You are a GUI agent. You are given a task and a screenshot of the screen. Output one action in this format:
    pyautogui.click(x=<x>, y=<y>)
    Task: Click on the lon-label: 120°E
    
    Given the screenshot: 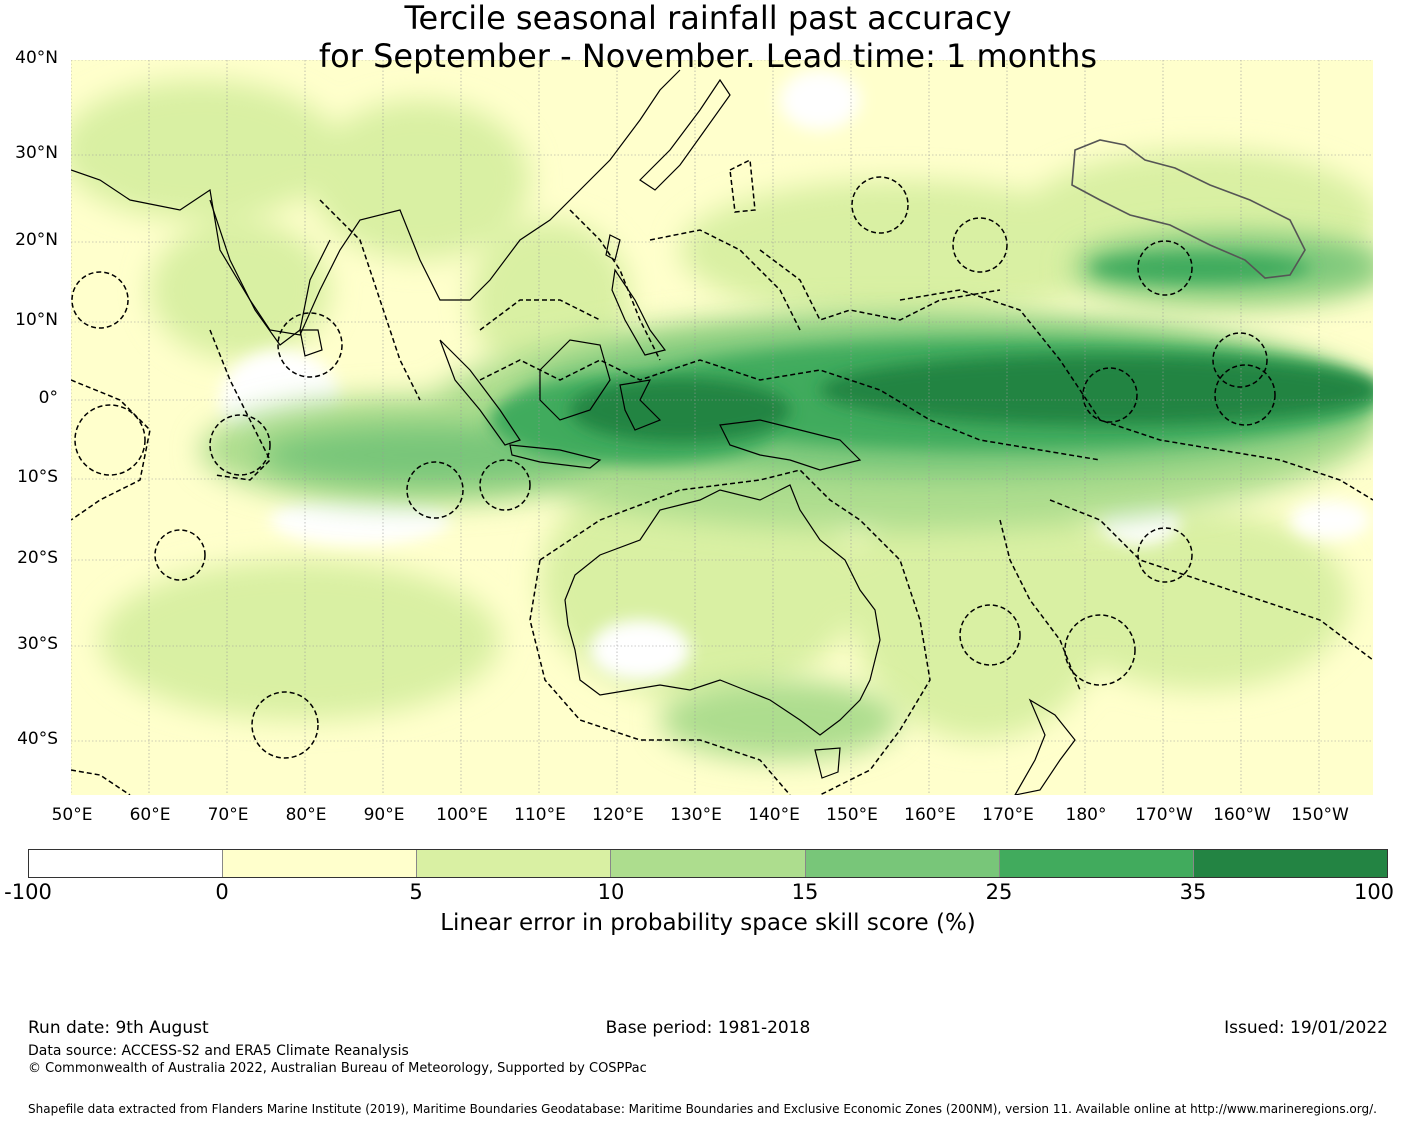 What is the action you would take?
    pyautogui.click(x=618, y=815)
    